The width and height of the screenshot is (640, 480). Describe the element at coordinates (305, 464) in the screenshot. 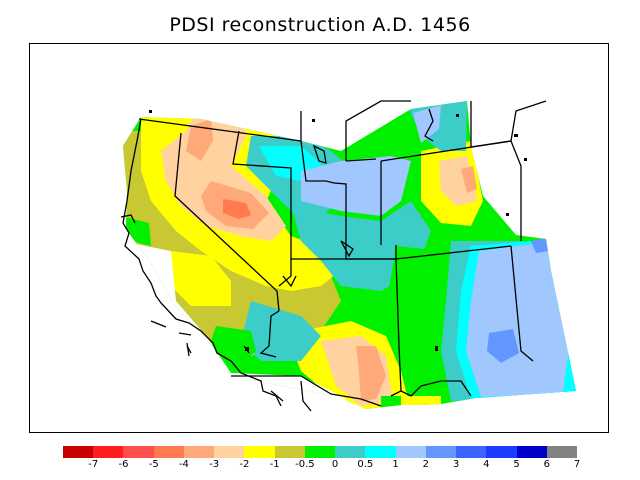

I see `colorbar-tick-label: -0.5` at that location.